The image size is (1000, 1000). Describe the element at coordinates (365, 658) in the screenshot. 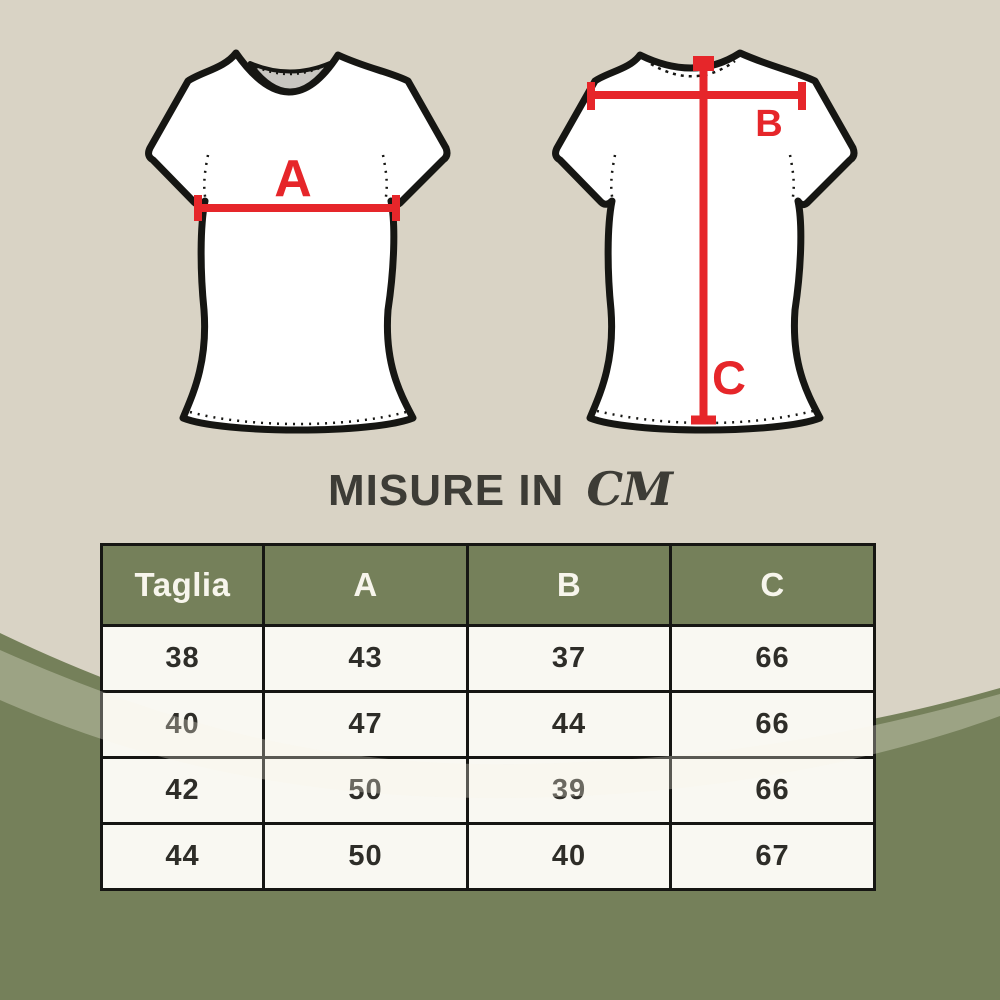

I see `size-cell: 43` at that location.